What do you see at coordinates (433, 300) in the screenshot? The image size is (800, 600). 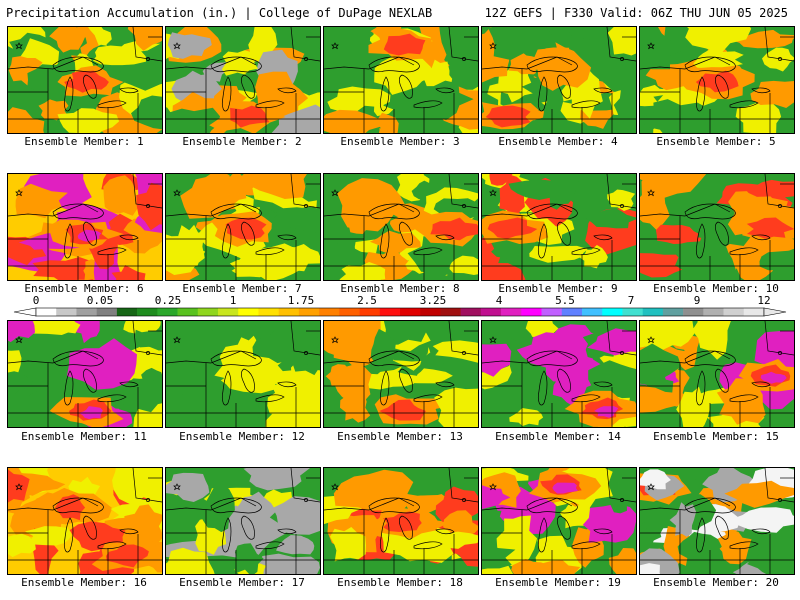 I see `legend-tick-label: 3.25` at bounding box center [433, 300].